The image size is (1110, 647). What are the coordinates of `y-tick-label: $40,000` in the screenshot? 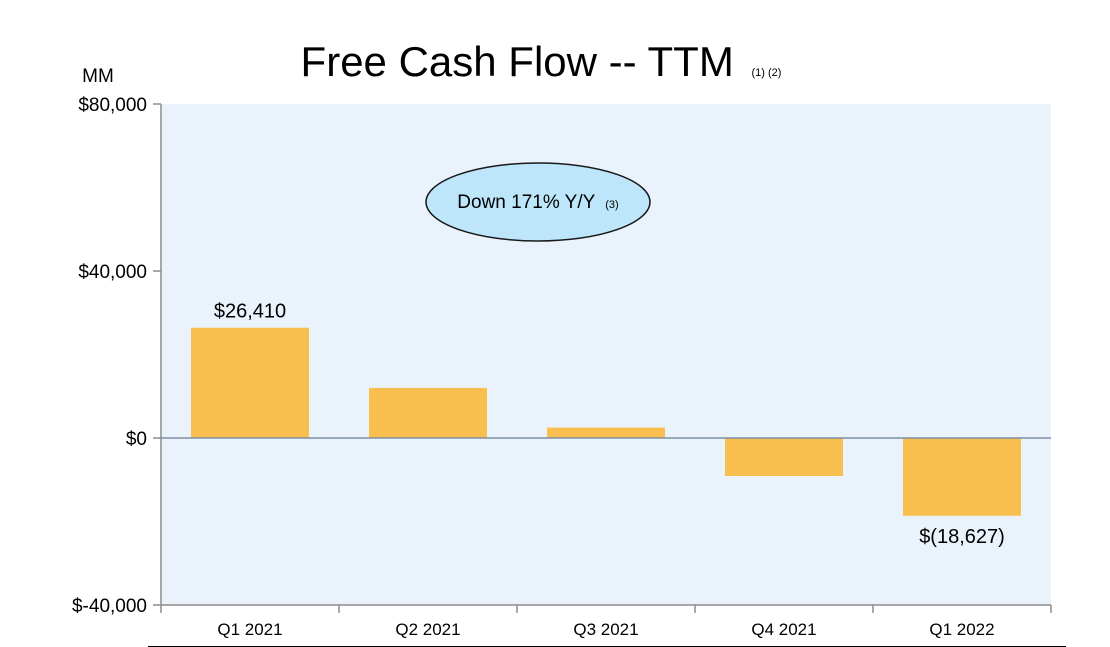 It's located at (112, 272).